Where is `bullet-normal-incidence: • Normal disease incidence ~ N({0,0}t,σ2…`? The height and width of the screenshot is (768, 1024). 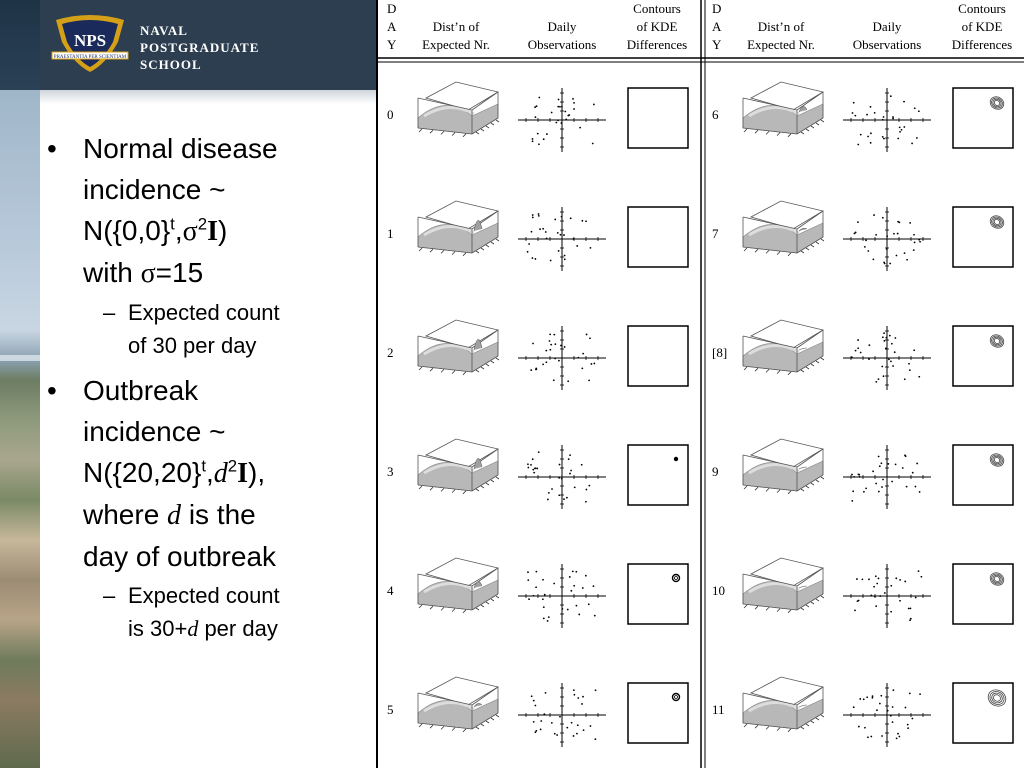 bullet-normal-incidence: • Normal disease incidence ~ N({0,0}t,σ2… is located at coordinates (209, 211).